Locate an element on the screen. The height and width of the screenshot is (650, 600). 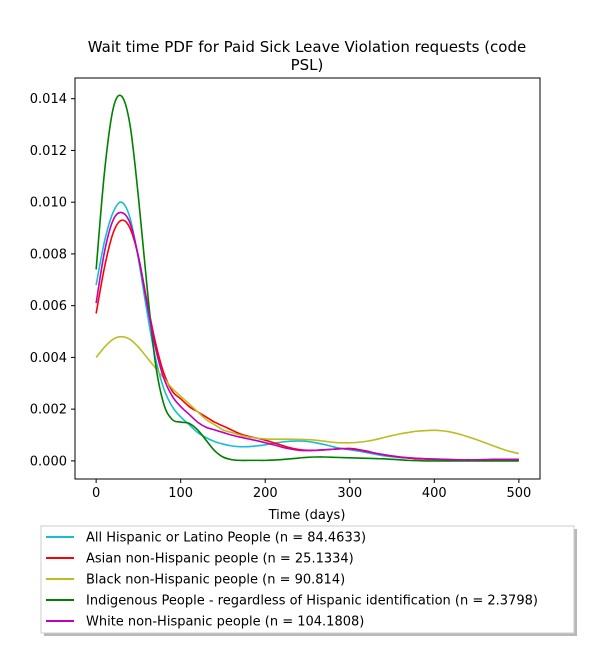
x-tick-label: 100 is located at coordinates (180, 493).